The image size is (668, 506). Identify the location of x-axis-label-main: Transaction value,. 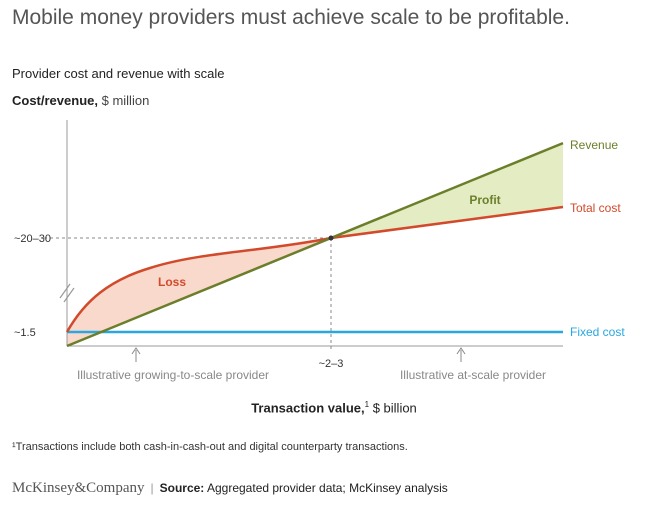
(308, 408).